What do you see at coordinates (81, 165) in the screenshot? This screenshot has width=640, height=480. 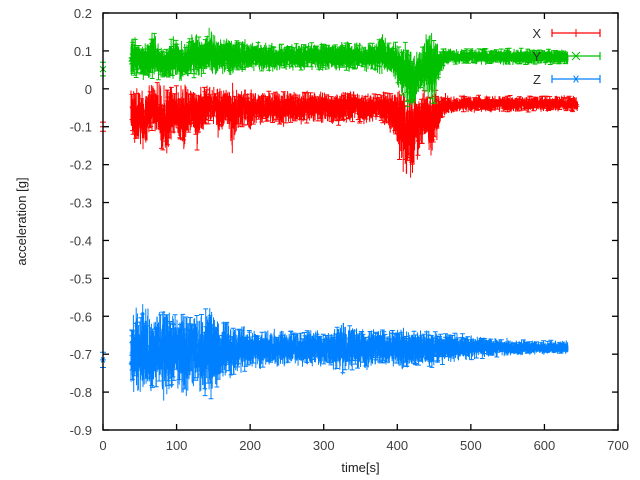 I see `y-tick-label: -0.2` at bounding box center [81, 165].